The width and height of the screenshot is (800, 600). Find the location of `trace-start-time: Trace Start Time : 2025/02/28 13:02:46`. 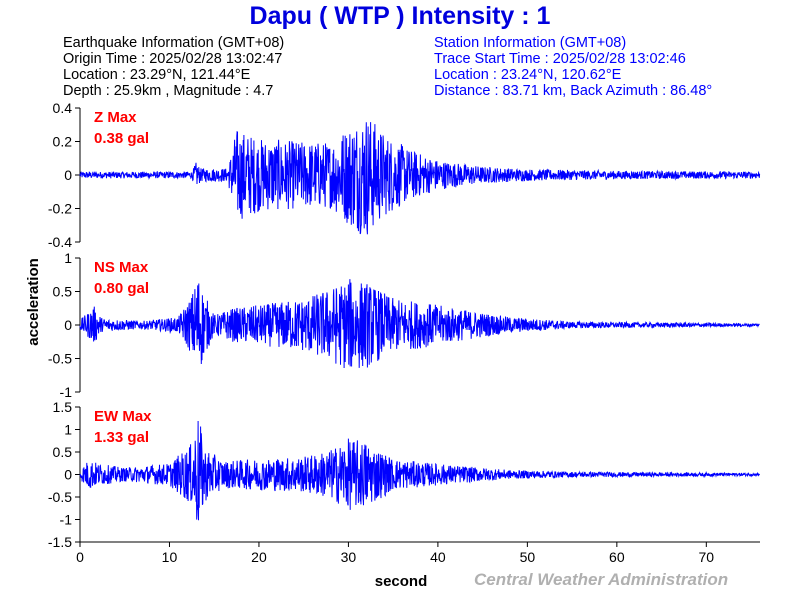

trace-start-time: Trace Start Time : 2025/02/28 13:02:46 is located at coordinates (560, 59).